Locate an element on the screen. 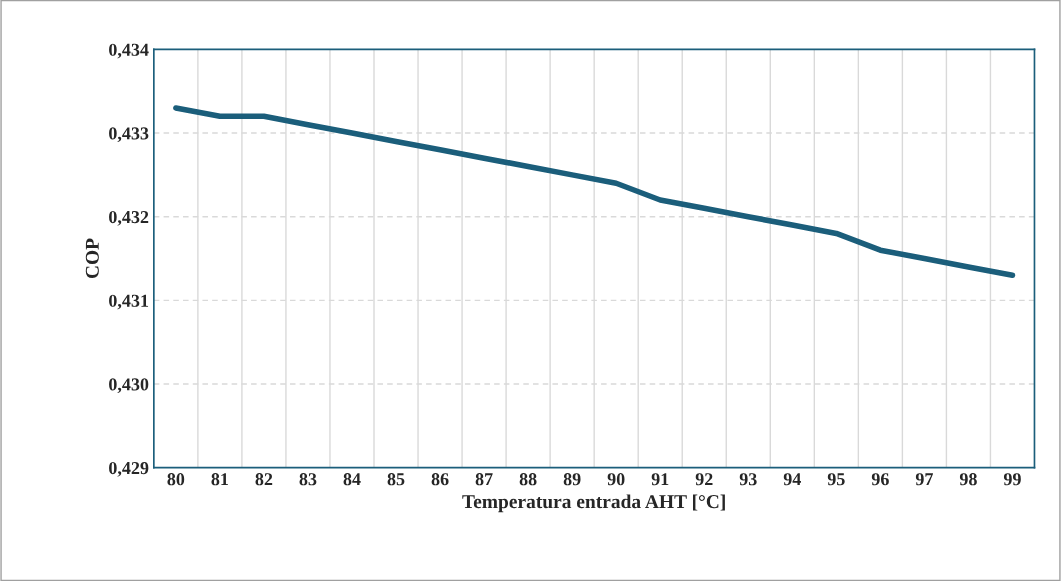  x-tick-label: 90 is located at coordinates (616, 479).